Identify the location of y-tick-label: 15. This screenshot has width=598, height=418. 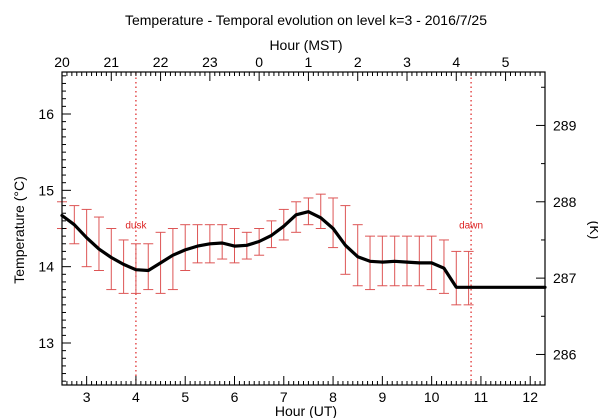
(46, 190).